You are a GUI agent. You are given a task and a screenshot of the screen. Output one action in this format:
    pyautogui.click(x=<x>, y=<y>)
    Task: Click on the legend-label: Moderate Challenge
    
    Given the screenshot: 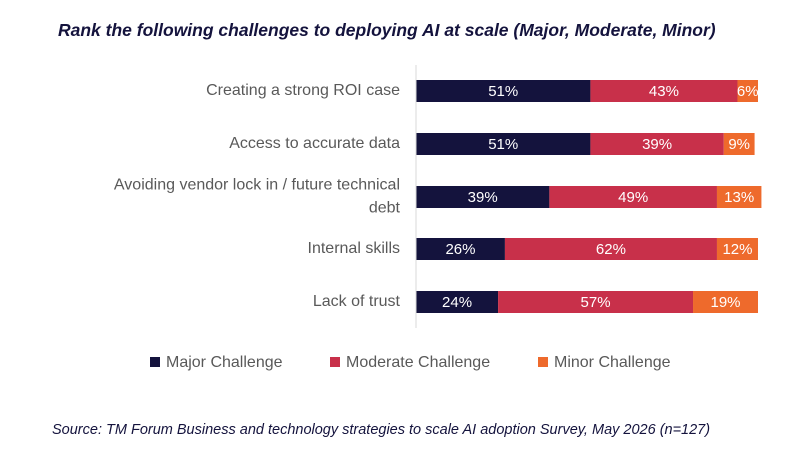 What is the action you would take?
    pyautogui.click(x=418, y=362)
    